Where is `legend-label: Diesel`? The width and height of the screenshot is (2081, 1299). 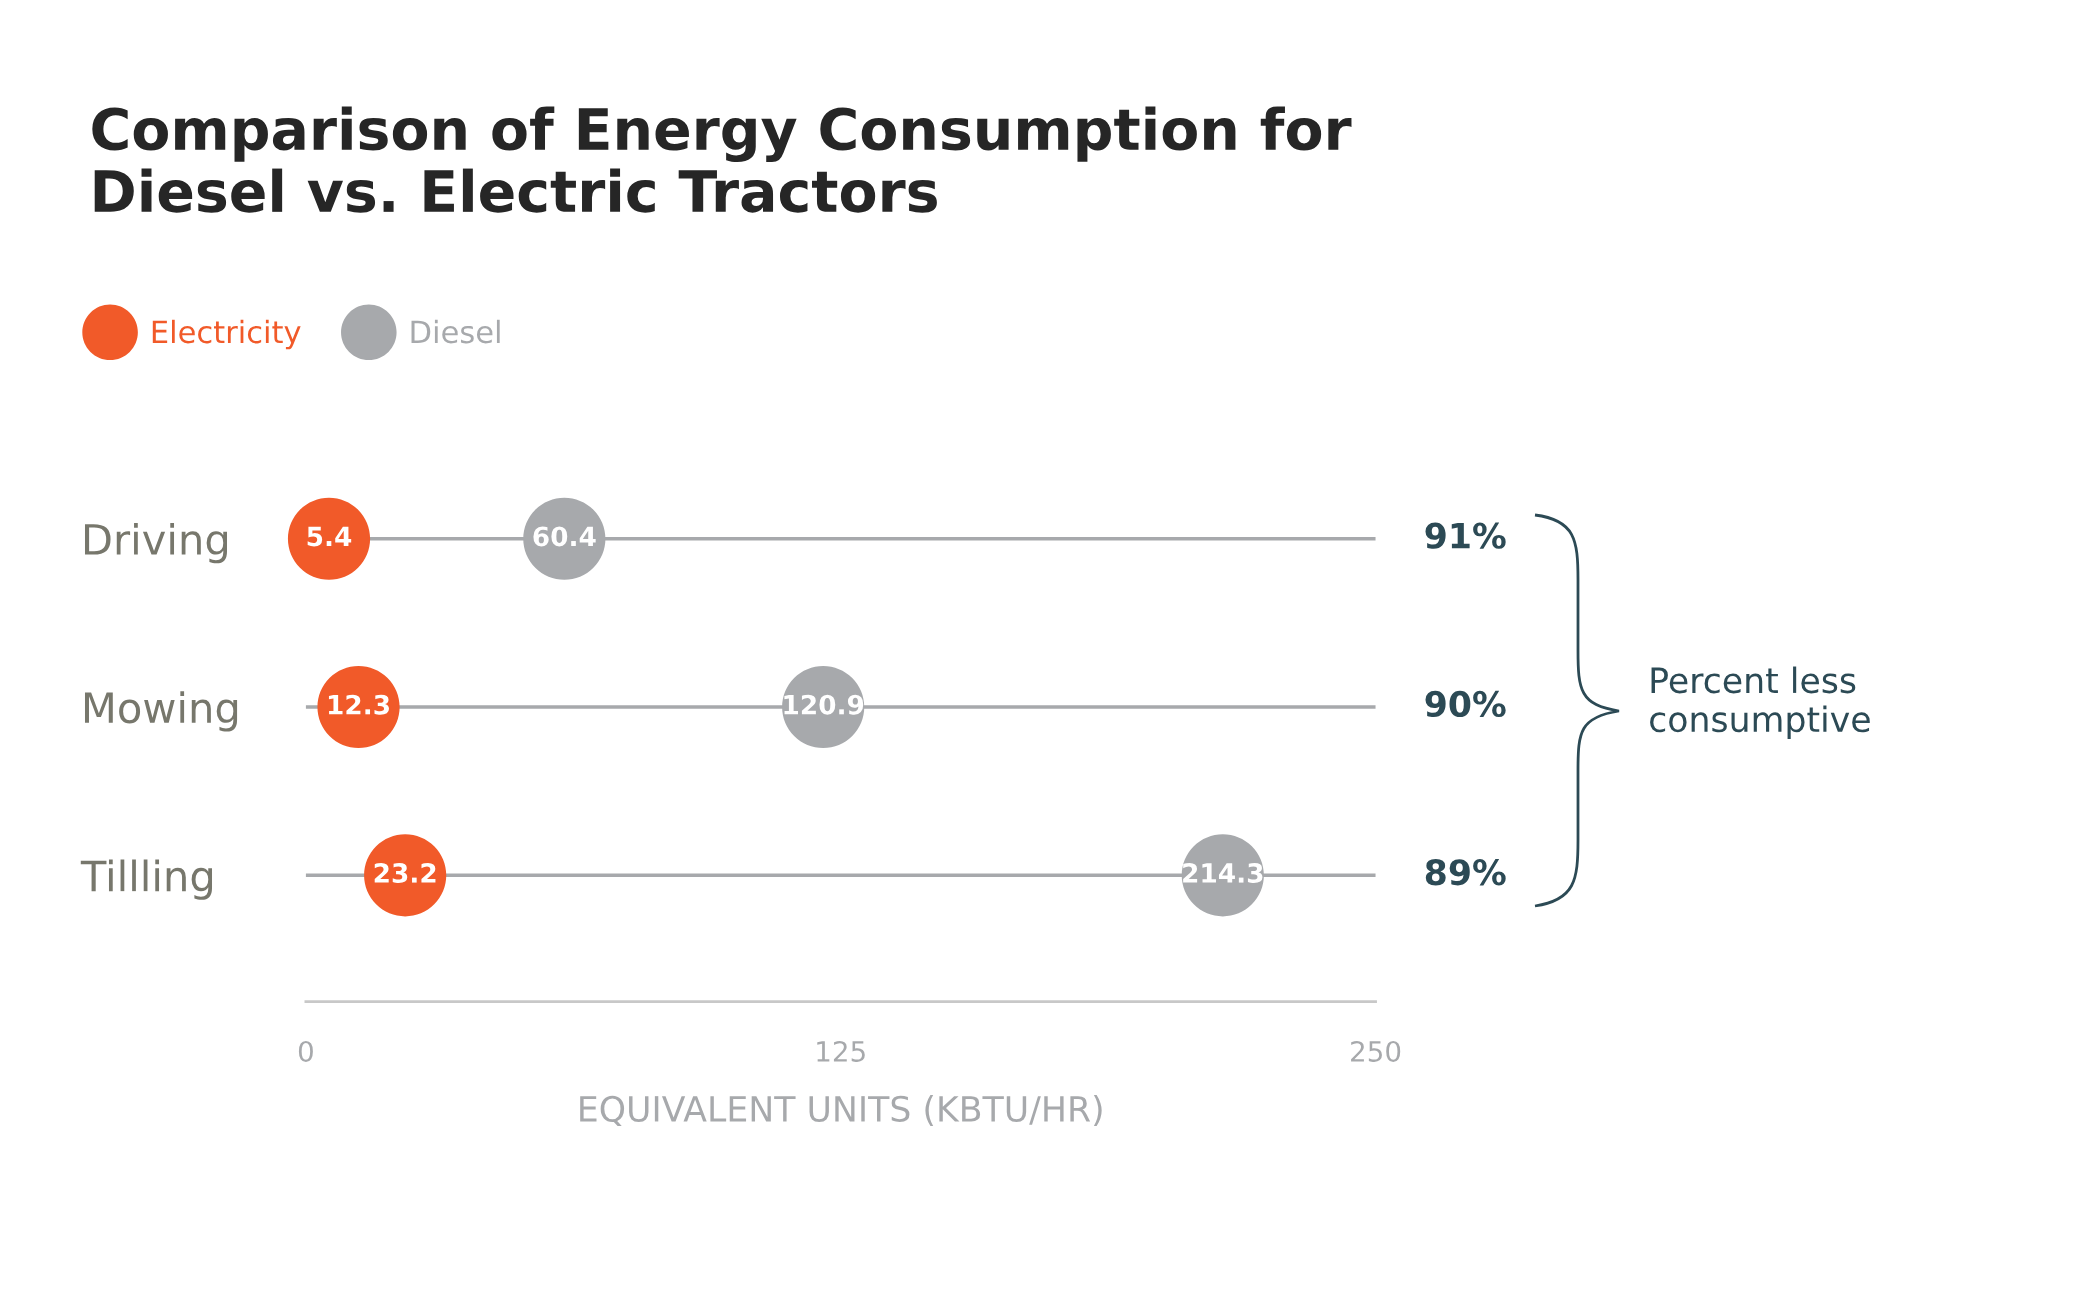
legend-label: Diesel is located at coordinates (455, 331).